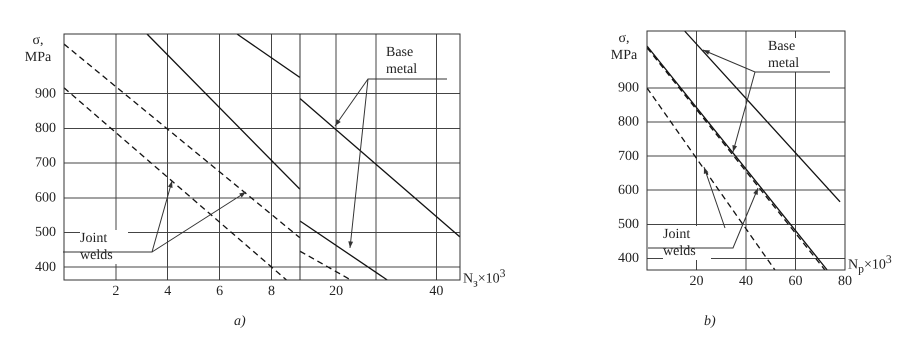 This screenshot has height=341, width=900. Describe the element at coordinates (220, 292) in the screenshot. I see `x-tick-label: 6` at that location.